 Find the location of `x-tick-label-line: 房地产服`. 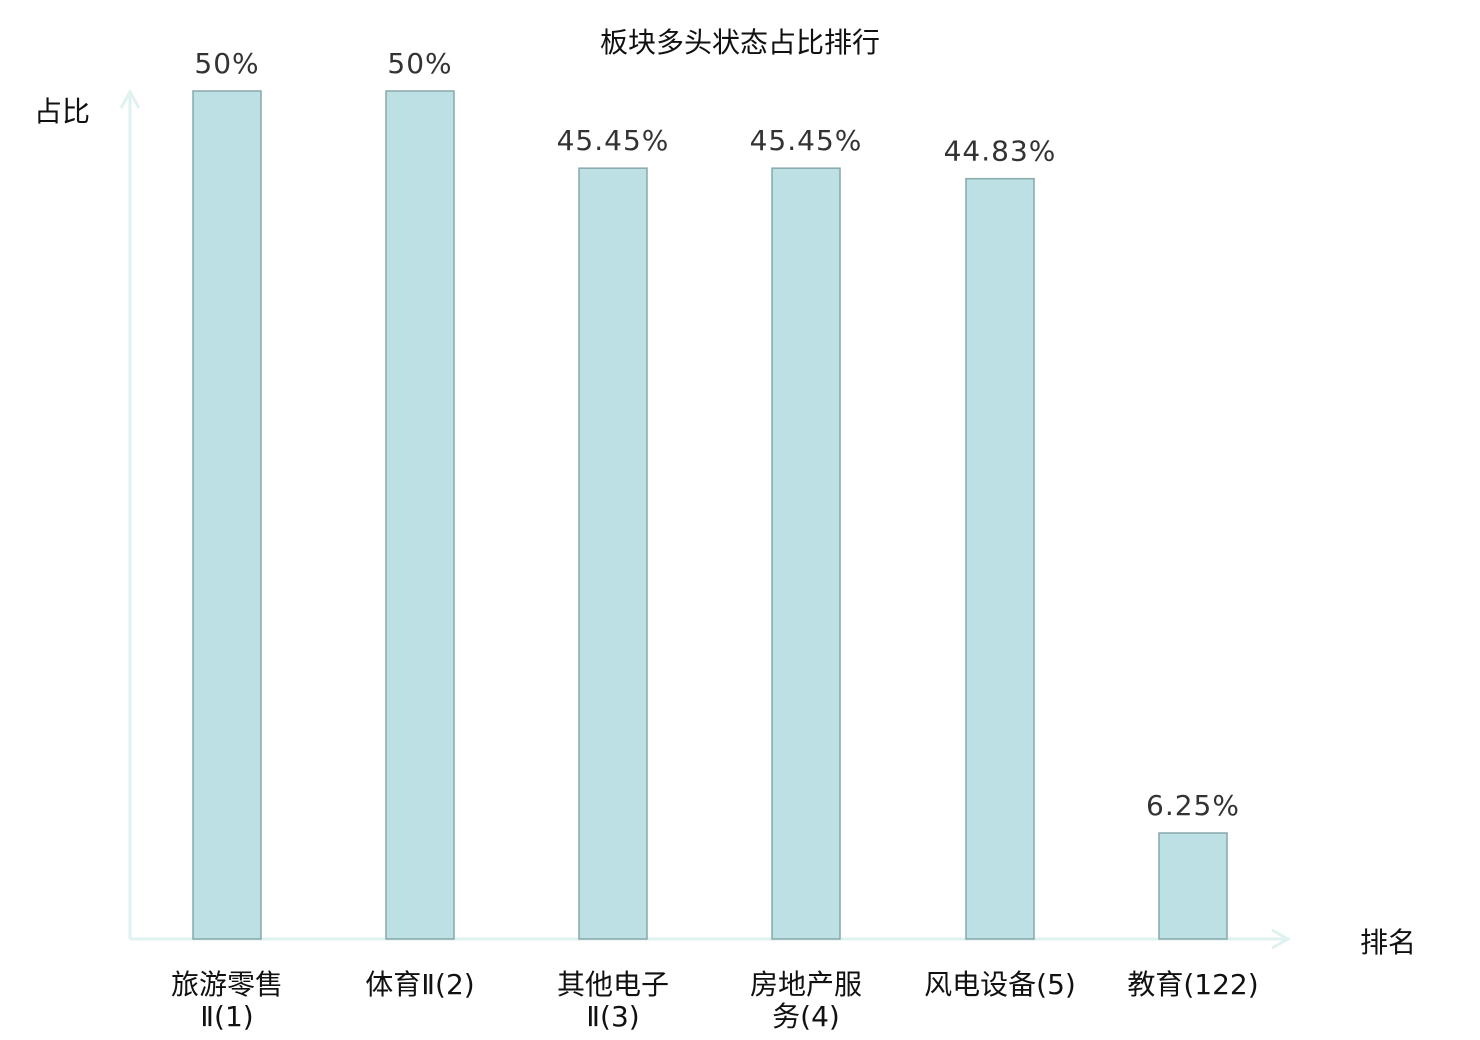

x-tick-label-line: 房地产服 is located at coordinates (806, 984).